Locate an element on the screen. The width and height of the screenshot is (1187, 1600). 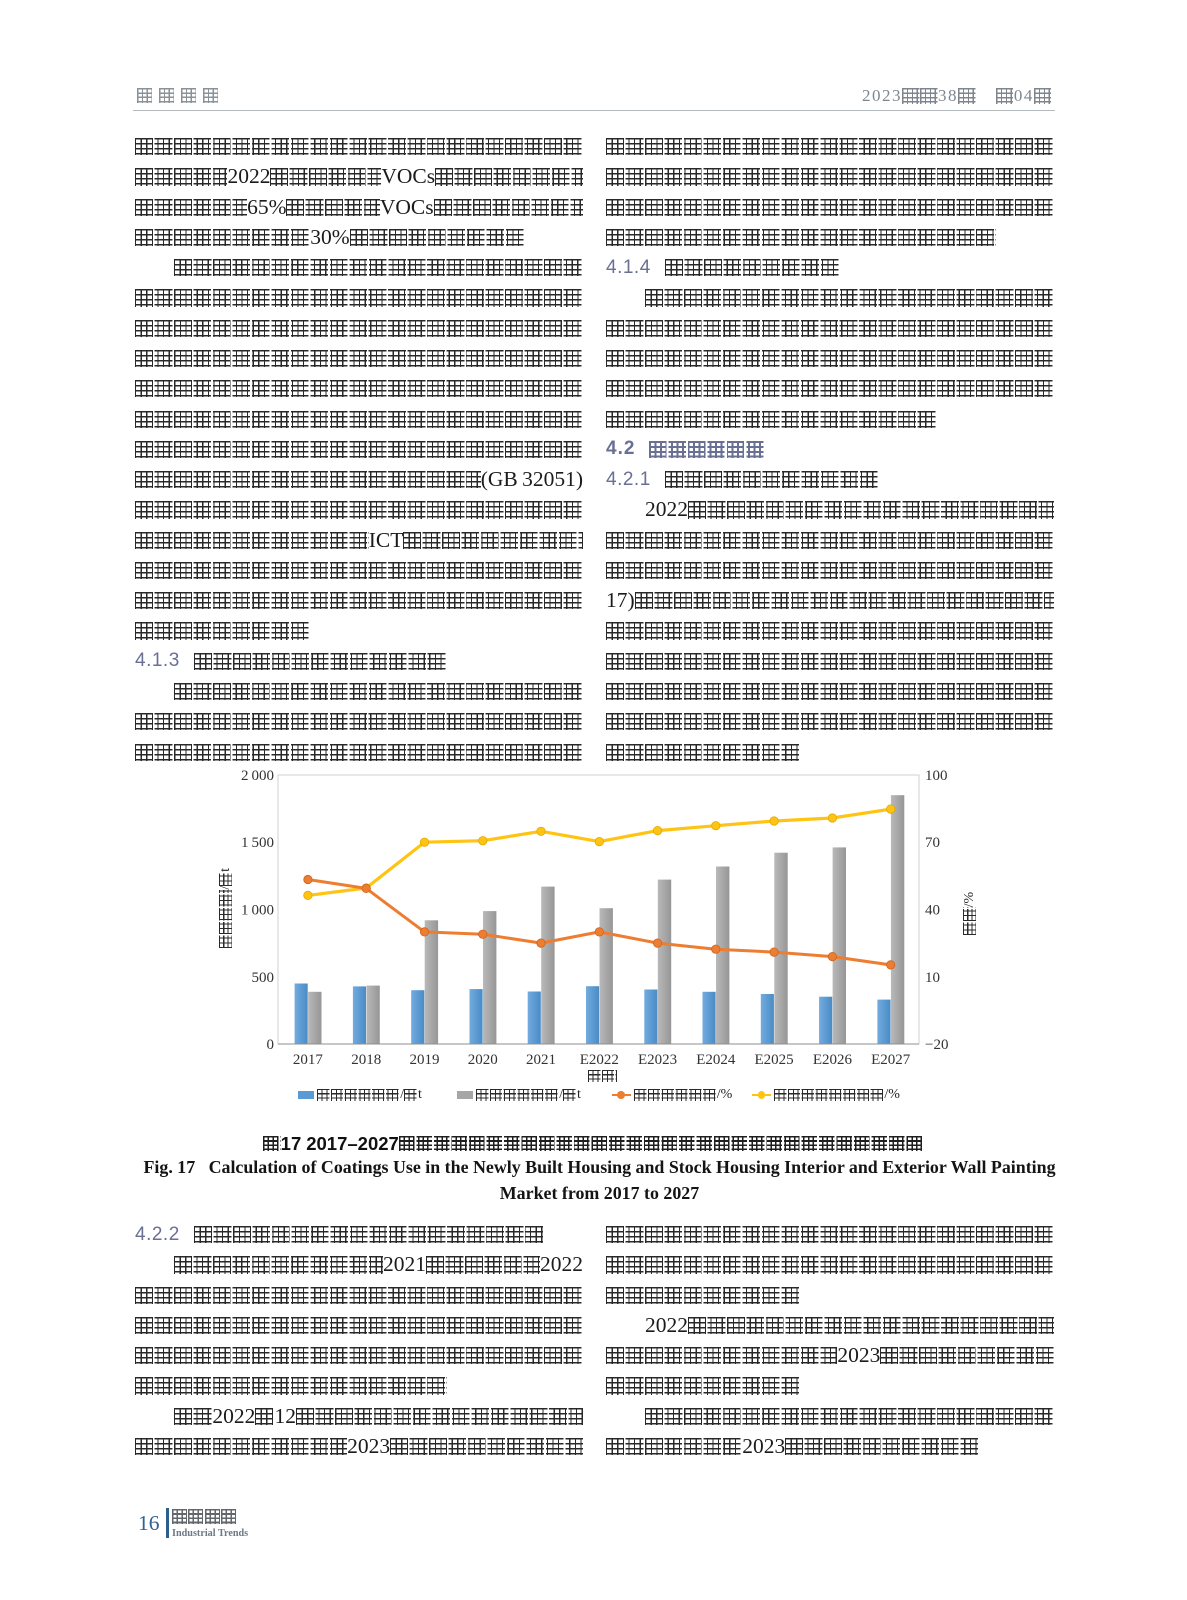
svg-text: E2026 is located at coordinates (833, 1060).